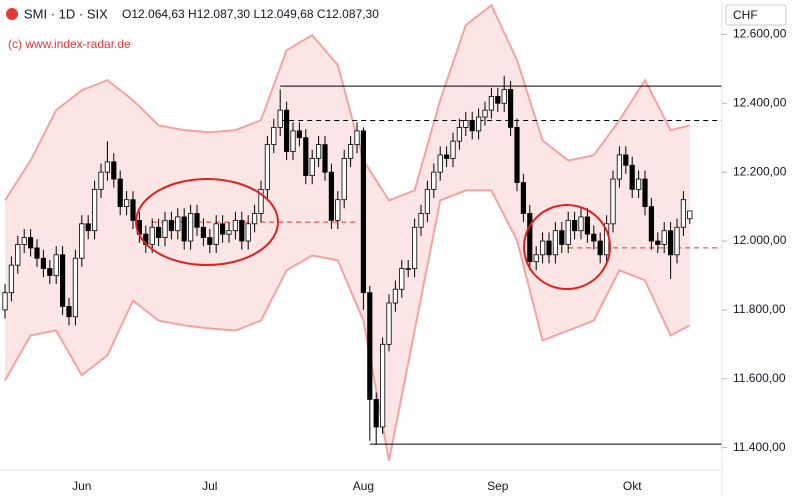 This screenshot has width=792, height=496. I want to click on x-tick-label: Aug, so click(363, 486).